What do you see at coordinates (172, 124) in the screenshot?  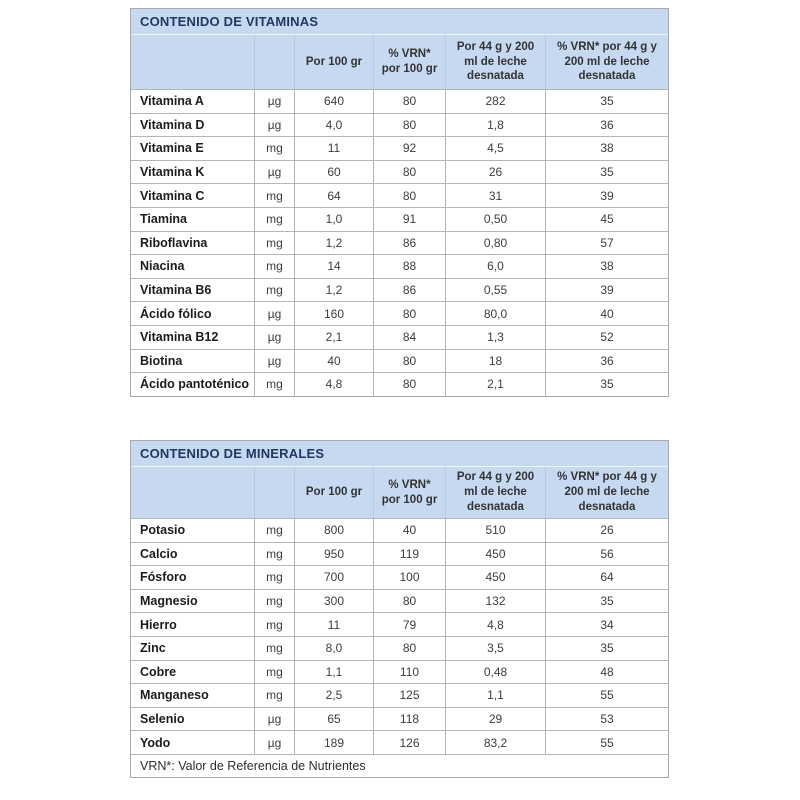 I see `row-label: Vitamina D` at bounding box center [172, 124].